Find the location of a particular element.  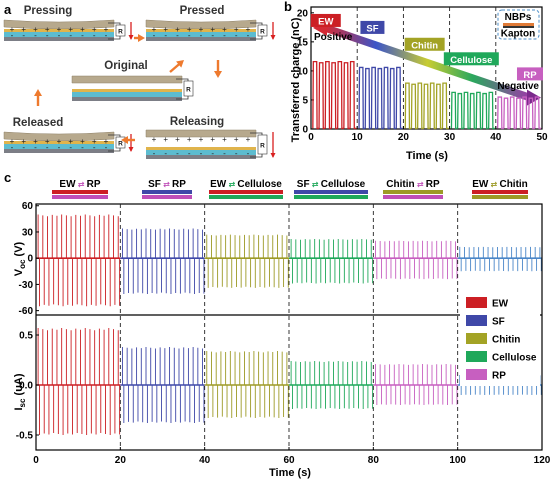

x-tick-label: 0 is located at coordinates (36, 460).